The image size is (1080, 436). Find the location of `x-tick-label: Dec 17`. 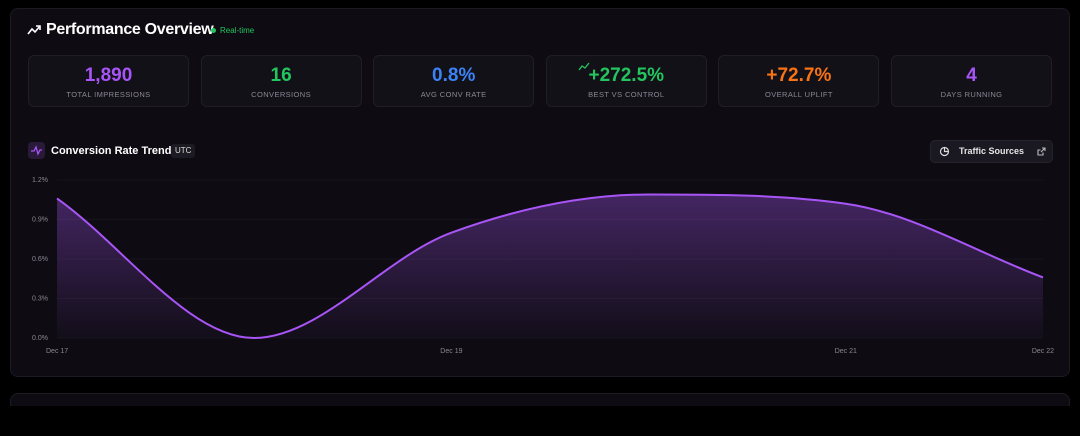

x-tick-label: Dec 17 is located at coordinates (57, 351).